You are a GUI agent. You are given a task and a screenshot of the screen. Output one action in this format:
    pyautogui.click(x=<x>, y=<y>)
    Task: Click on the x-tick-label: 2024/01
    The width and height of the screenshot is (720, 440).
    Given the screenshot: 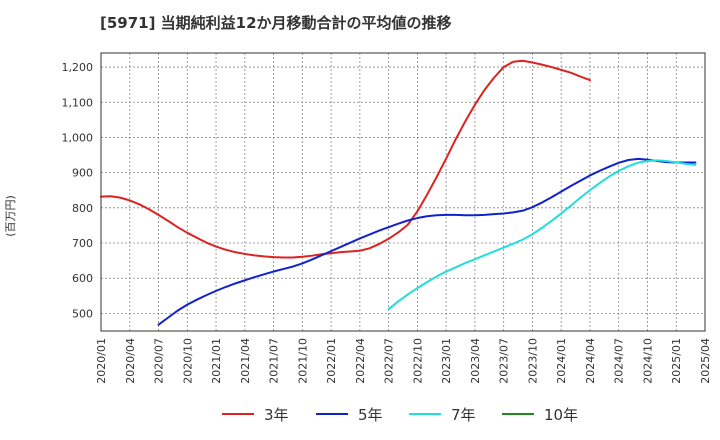 What is the action you would take?
    pyautogui.click(x=561, y=361)
    